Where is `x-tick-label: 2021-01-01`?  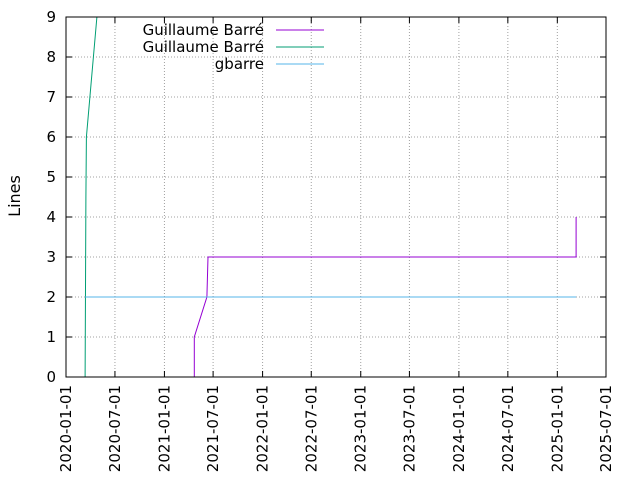 x-tick-label: 2021-01-01 is located at coordinates (164, 428).